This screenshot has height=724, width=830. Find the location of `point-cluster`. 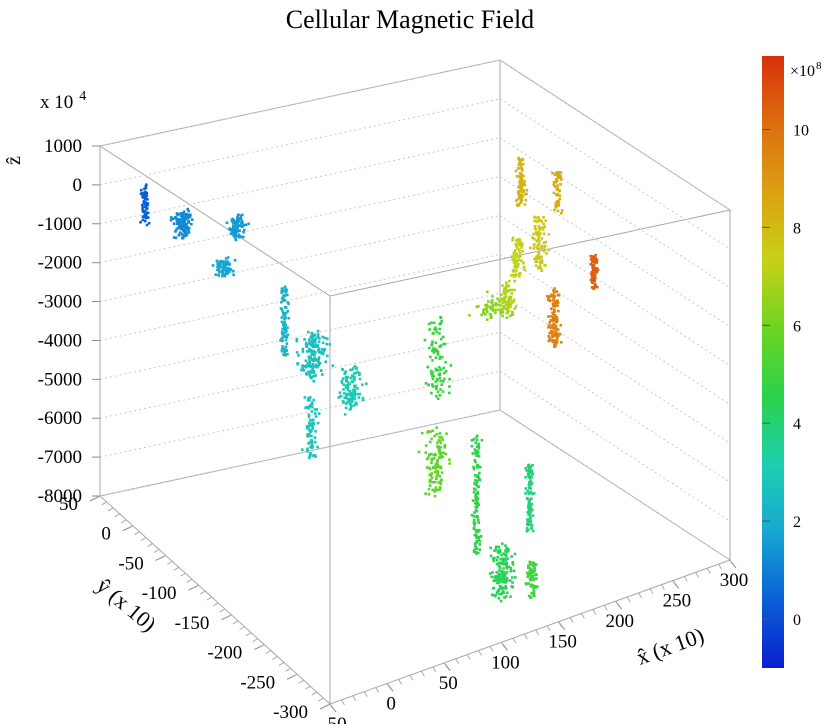

point-cluster is located at coordinates (557, 192).